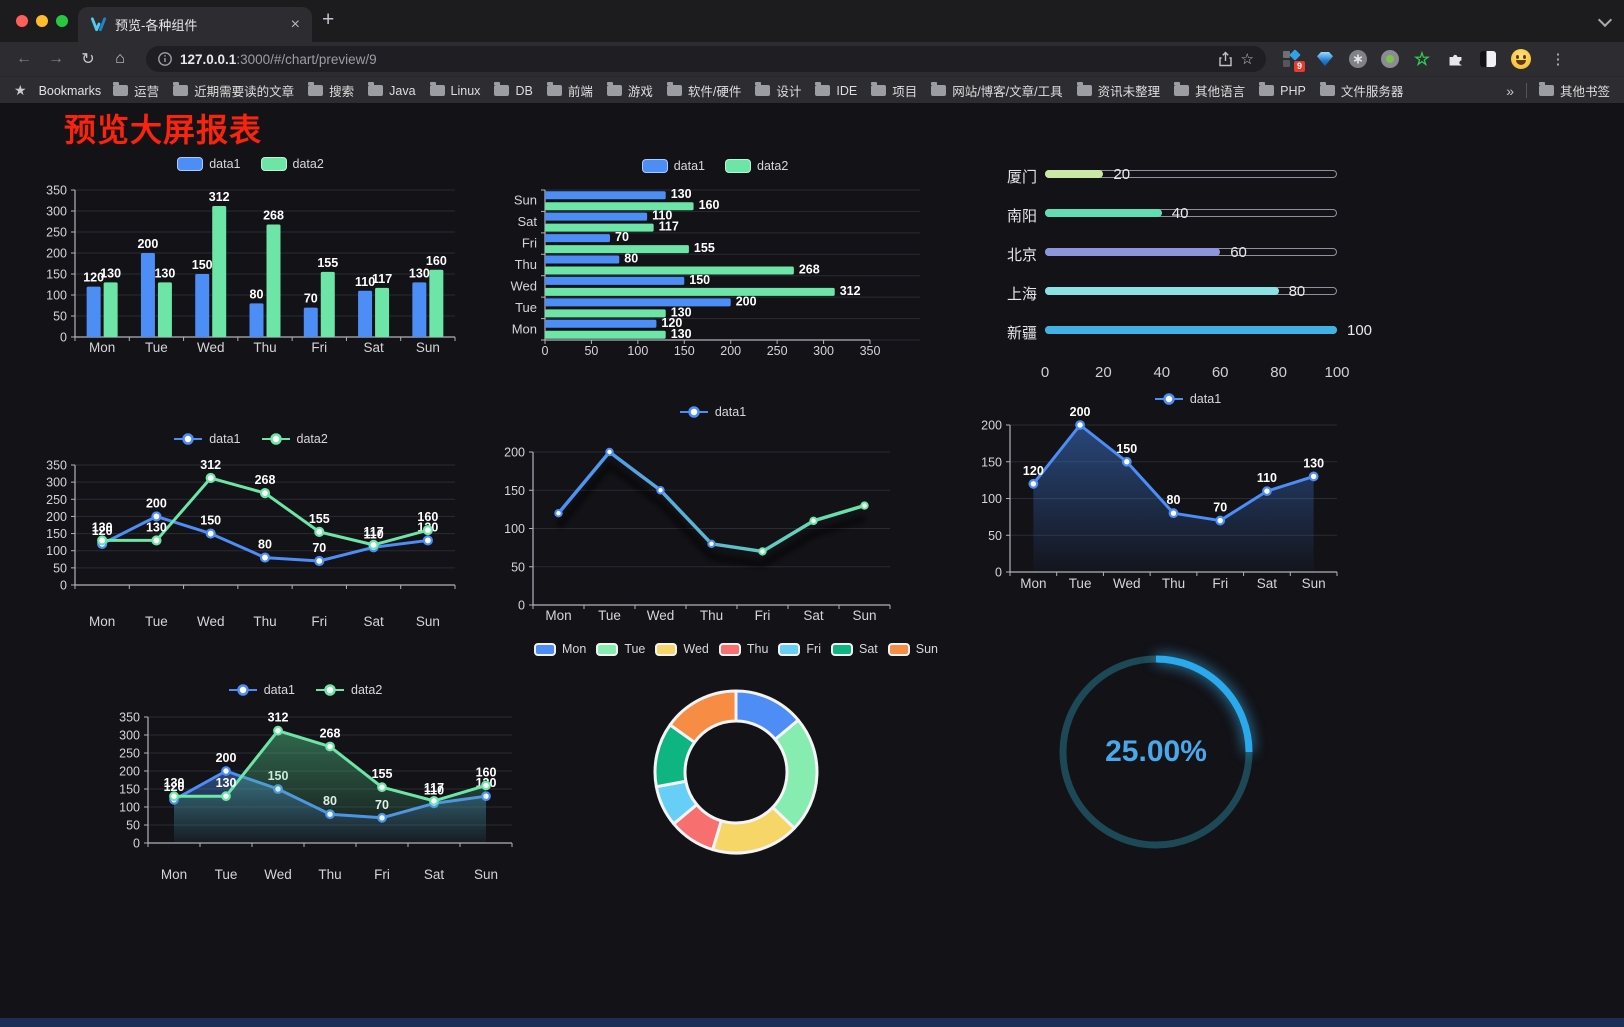  What do you see at coordinates (1209, 90) in the screenshot?
I see `bookmark-folder: 其他语言` at bounding box center [1209, 90].